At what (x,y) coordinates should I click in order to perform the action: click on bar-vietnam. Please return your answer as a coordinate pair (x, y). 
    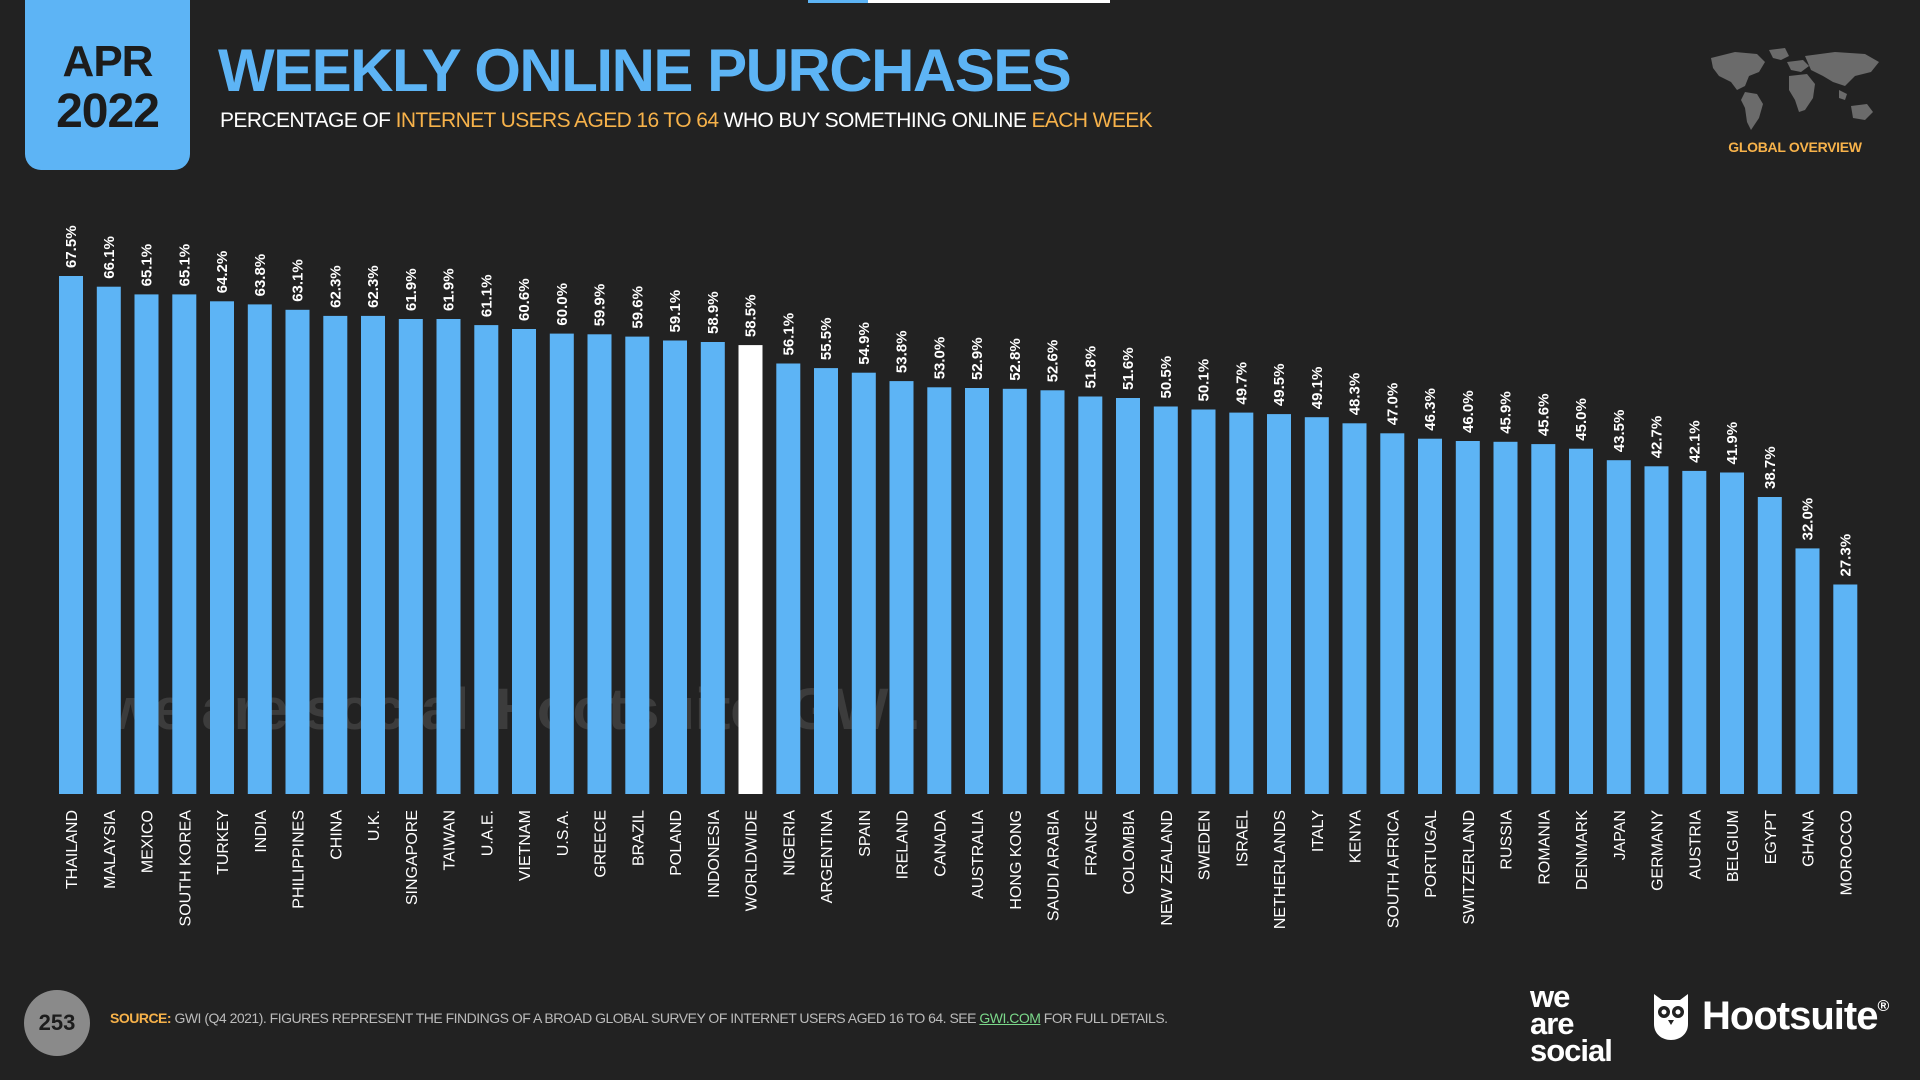
    Looking at the image, I should click on (524, 561).